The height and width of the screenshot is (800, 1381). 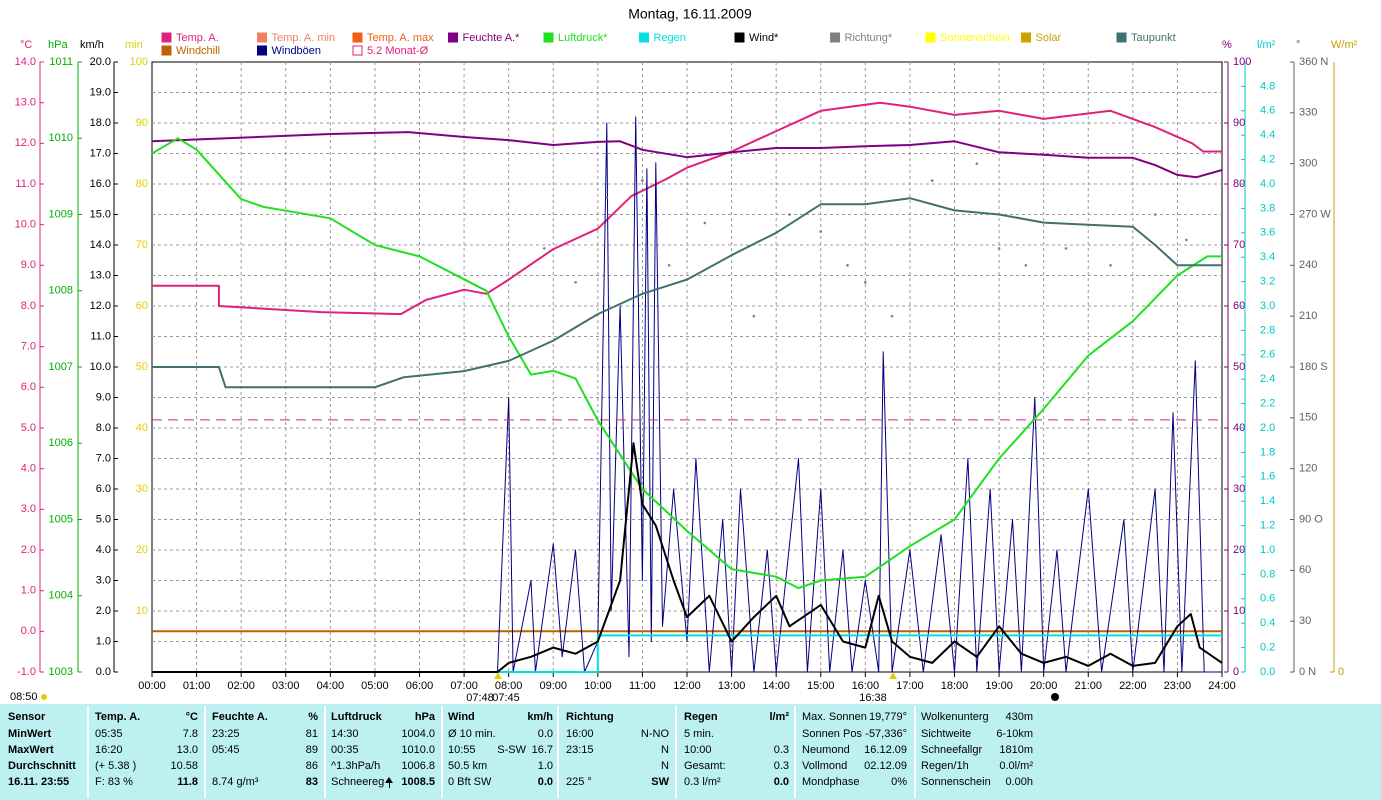 What do you see at coordinates (109, 734) in the screenshot?
I see `cell: 05:35` at bounding box center [109, 734].